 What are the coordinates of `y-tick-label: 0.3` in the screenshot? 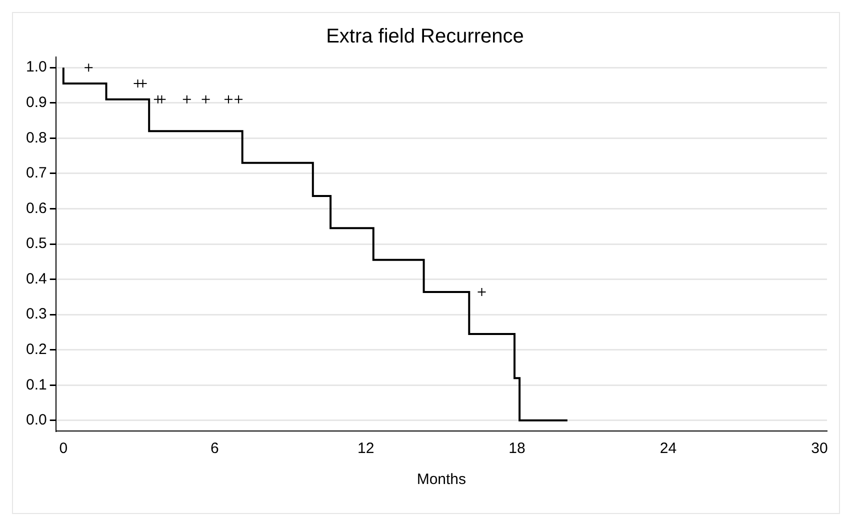 It's located at (36, 314).